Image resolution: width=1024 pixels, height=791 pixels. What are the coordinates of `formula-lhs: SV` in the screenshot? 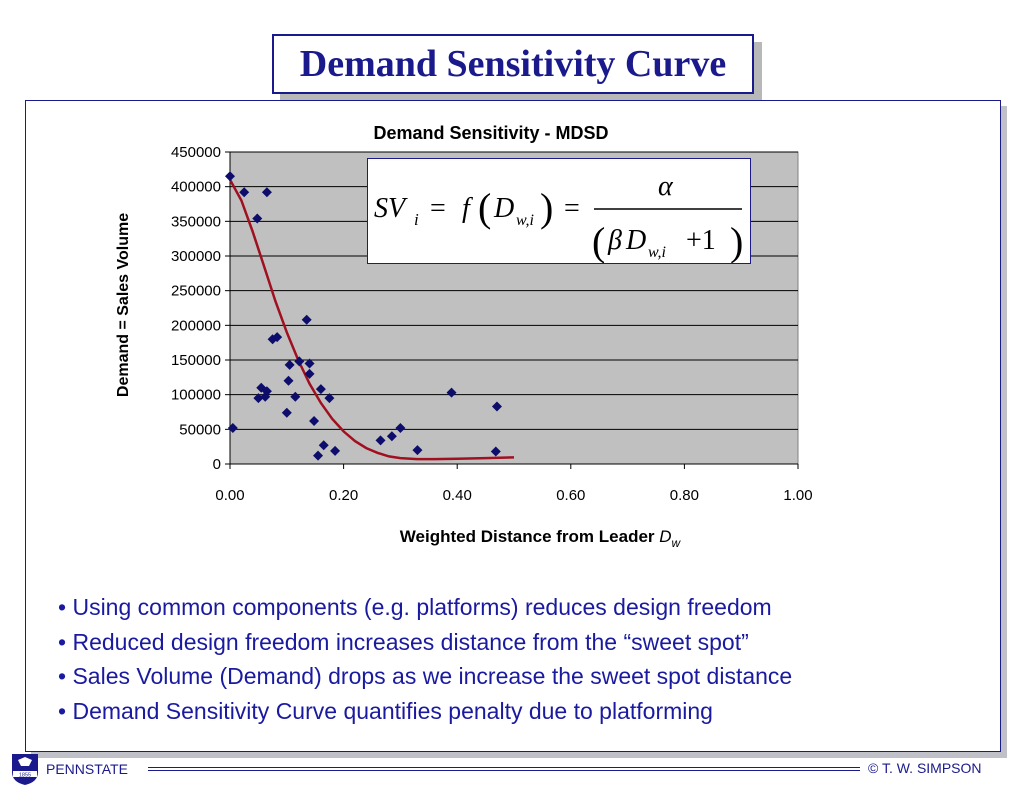 It's located at (391, 208).